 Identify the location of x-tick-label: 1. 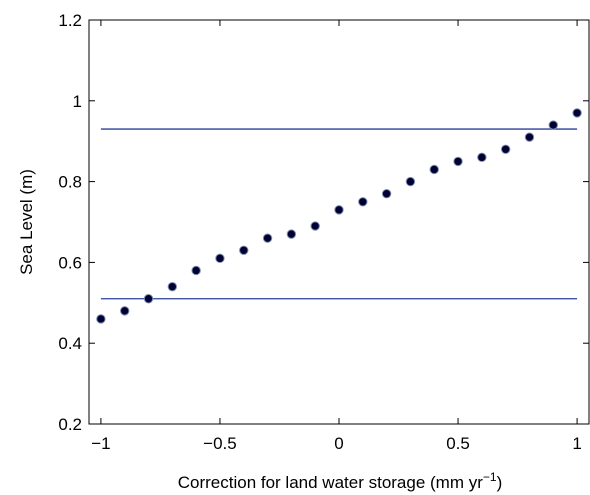
(576, 443).